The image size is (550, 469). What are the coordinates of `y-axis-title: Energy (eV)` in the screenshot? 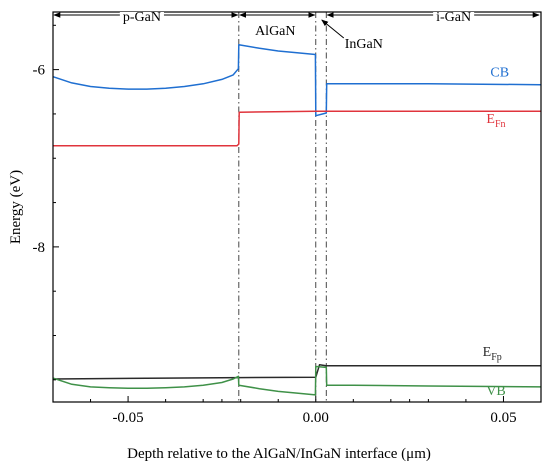 It's located at (16, 207).